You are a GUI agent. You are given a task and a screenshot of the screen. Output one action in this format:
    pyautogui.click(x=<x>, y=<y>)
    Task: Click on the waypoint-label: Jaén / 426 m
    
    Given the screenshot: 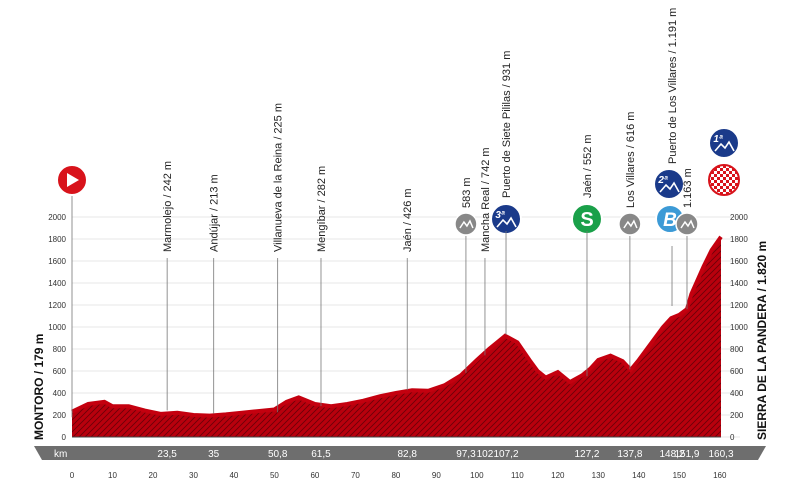 What is the action you would take?
    pyautogui.click(x=408, y=220)
    